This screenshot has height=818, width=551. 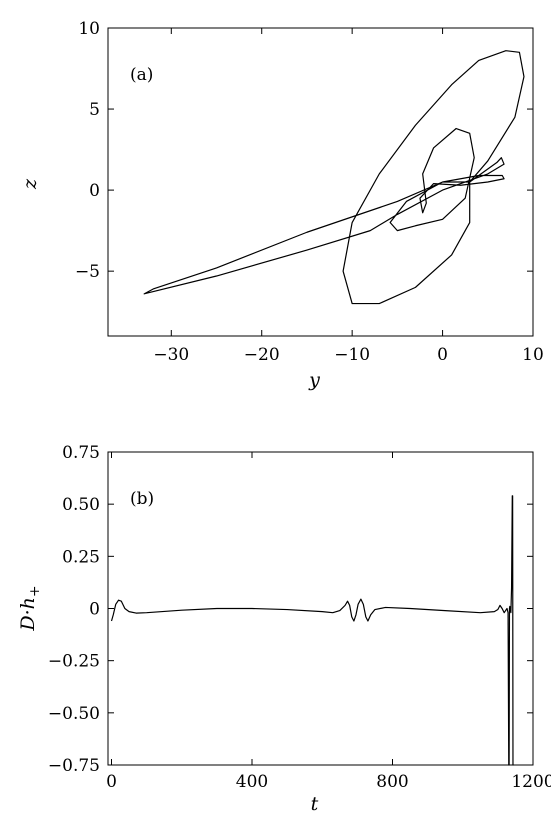 What do you see at coordinates (531, 782) in the screenshot?
I see `x-tick-label: 1200` at bounding box center [531, 782].